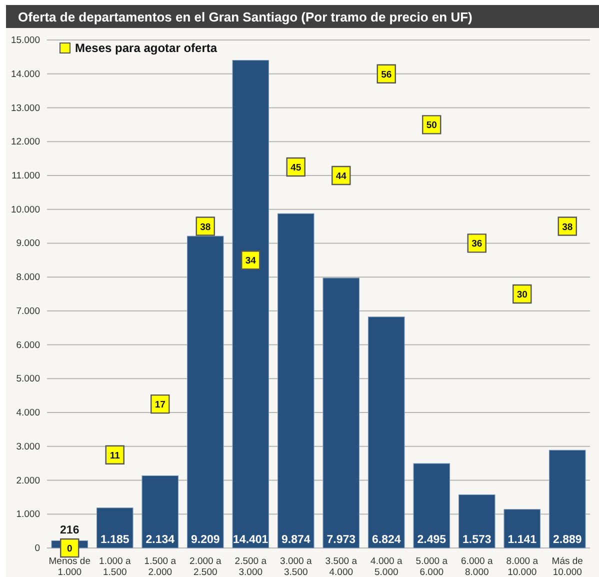 Image resolution: width=599 pixels, height=577 pixels. Describe the element at coordinates (341, 540) in the screenshot. I see `data-label: 7.973` at that location.